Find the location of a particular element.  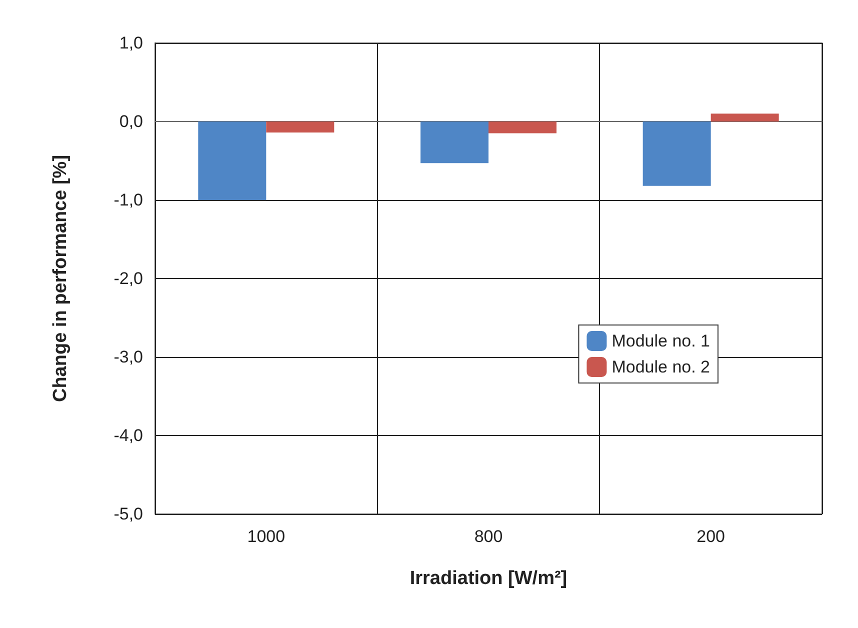

y-tick-label: -1,0 is located at coordinates (128, 200).